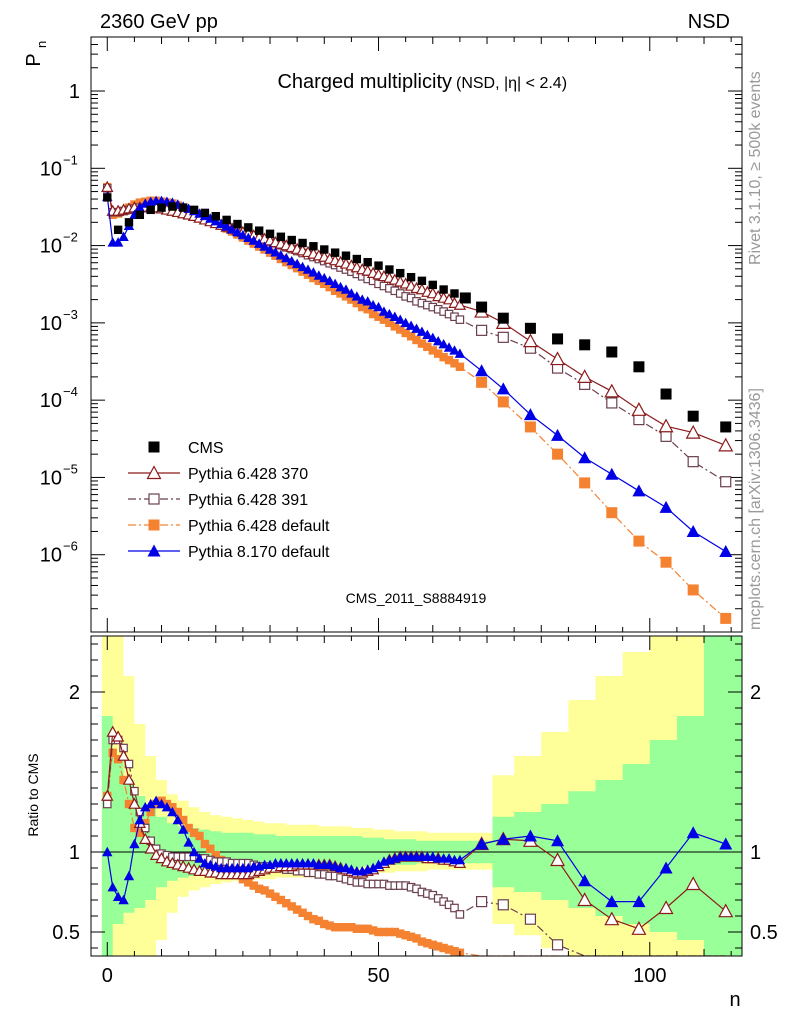 This screenshot has width=786, height=1024. What do you see at coordinates (51, 247) in the screenshot?
I see `main-y-tick-label: 10` at bounding box center [51, 247].